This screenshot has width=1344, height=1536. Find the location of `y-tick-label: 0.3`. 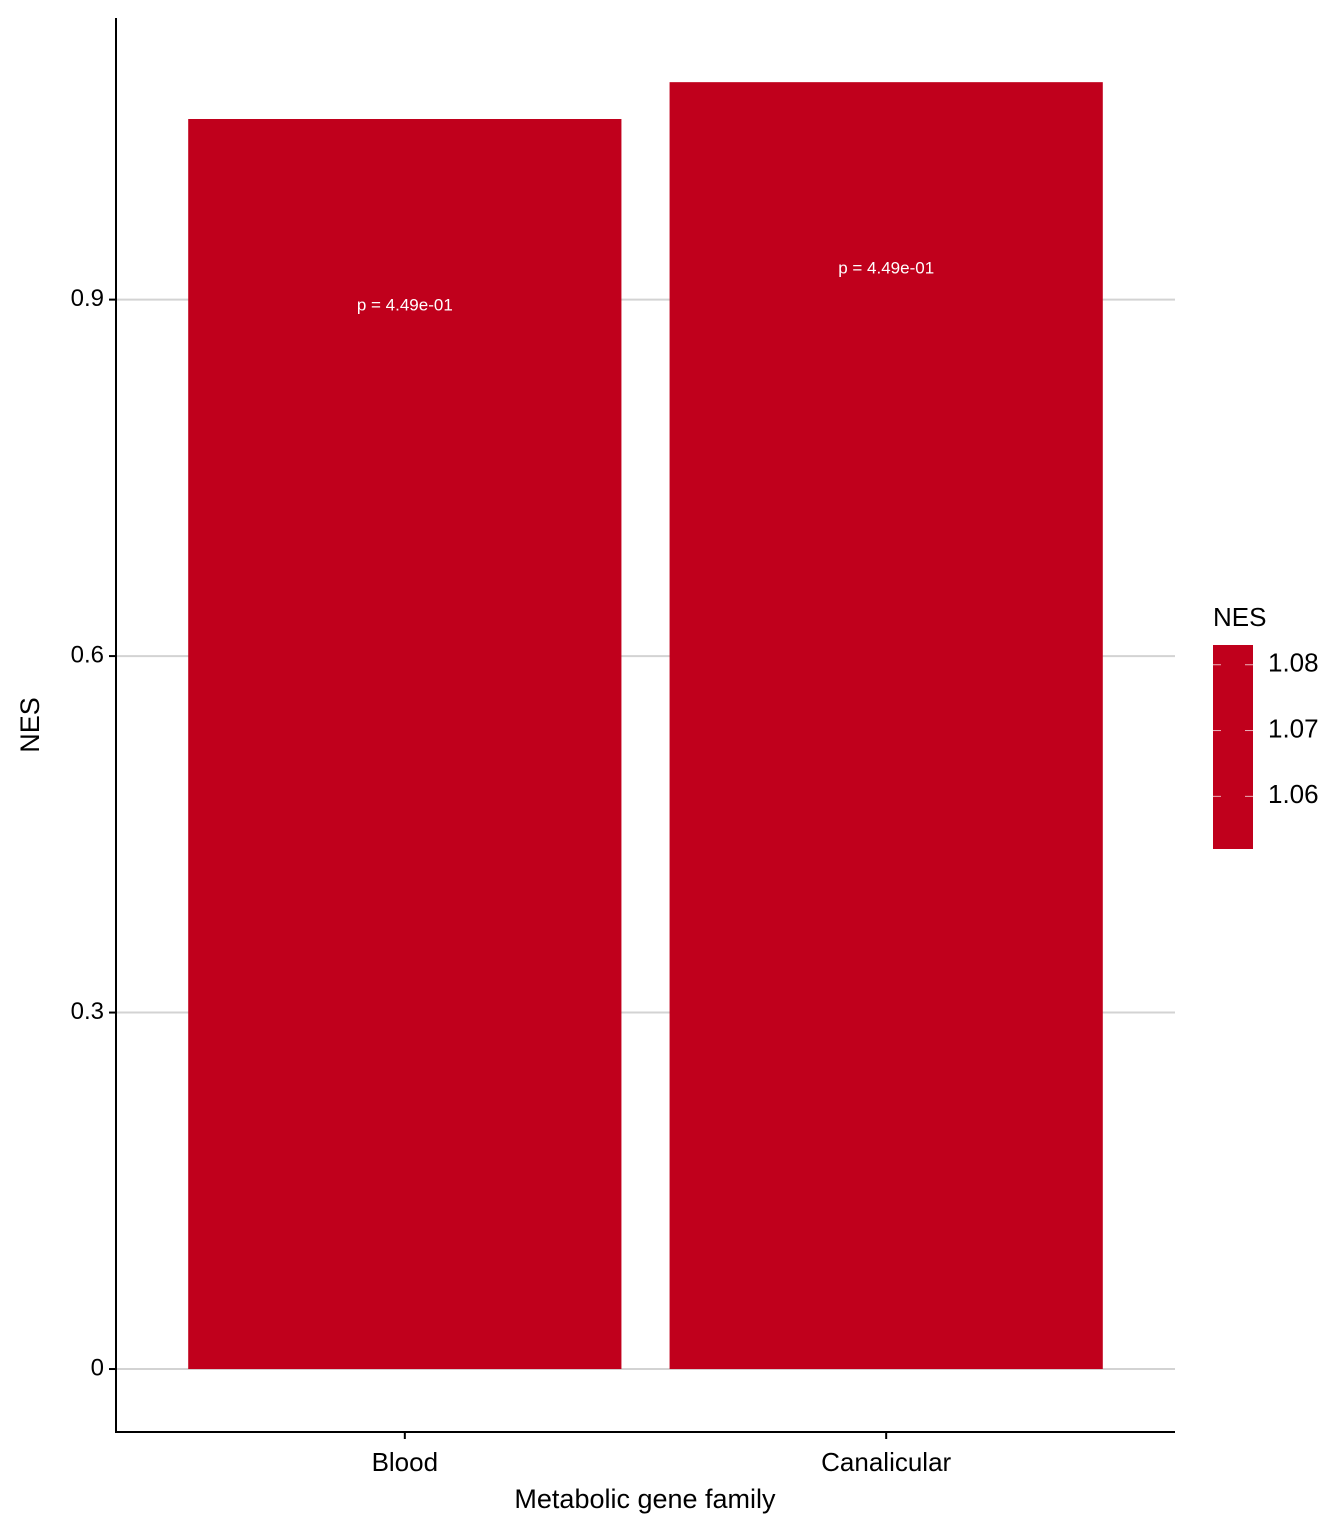

y-tick-label: 0.3 is located at coordinates (87, 1011).